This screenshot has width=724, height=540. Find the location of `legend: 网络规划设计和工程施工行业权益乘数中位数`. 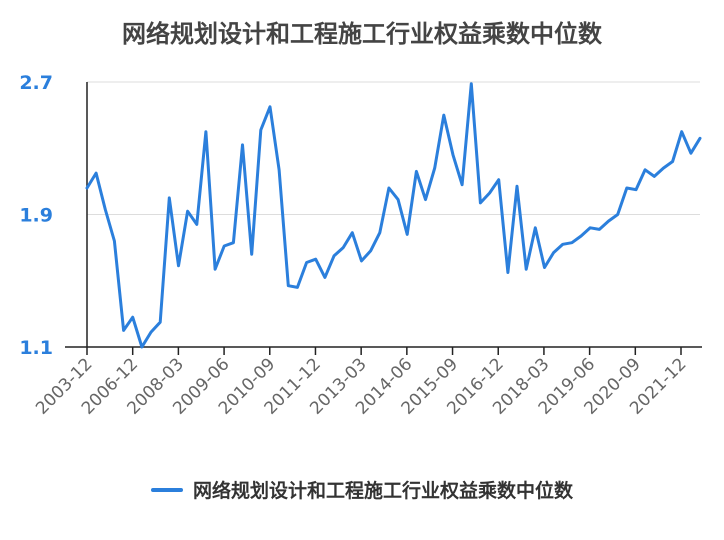

legend: 网络规划设计和工程施工行业权益乘数中位数 is located at coordinates (362, 489).